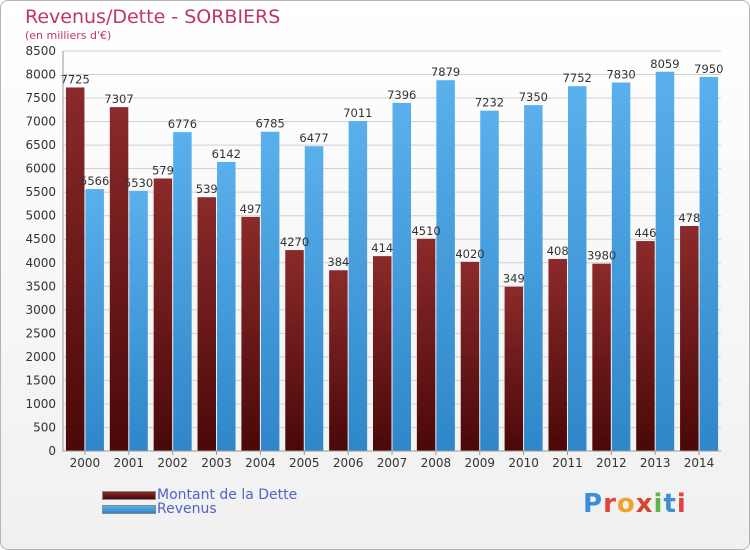 The width and height of the screenshot is (750, 550). Describe the element at coordinates (577, 268) in the screenshot. I see `bar-revenue-2011` at that location.